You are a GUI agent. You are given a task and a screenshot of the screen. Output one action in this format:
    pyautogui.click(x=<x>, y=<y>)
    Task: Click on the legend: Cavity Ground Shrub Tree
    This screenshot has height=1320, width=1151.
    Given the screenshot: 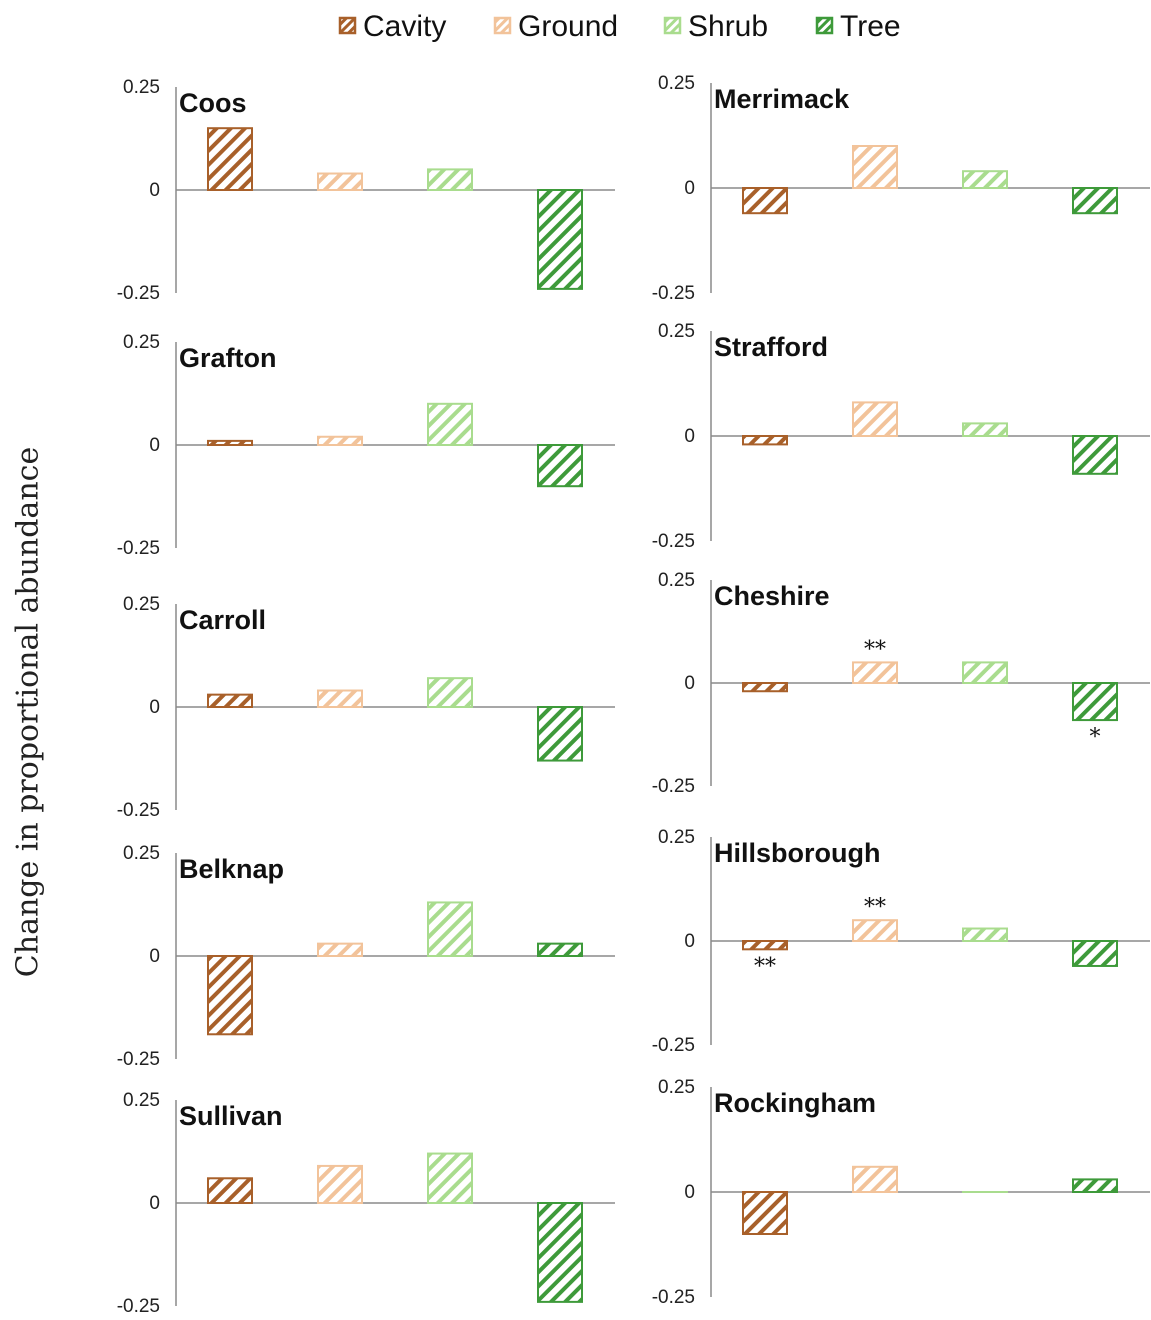 What is the action you would take?
    pyautogui.click(x=575, y=26)
    